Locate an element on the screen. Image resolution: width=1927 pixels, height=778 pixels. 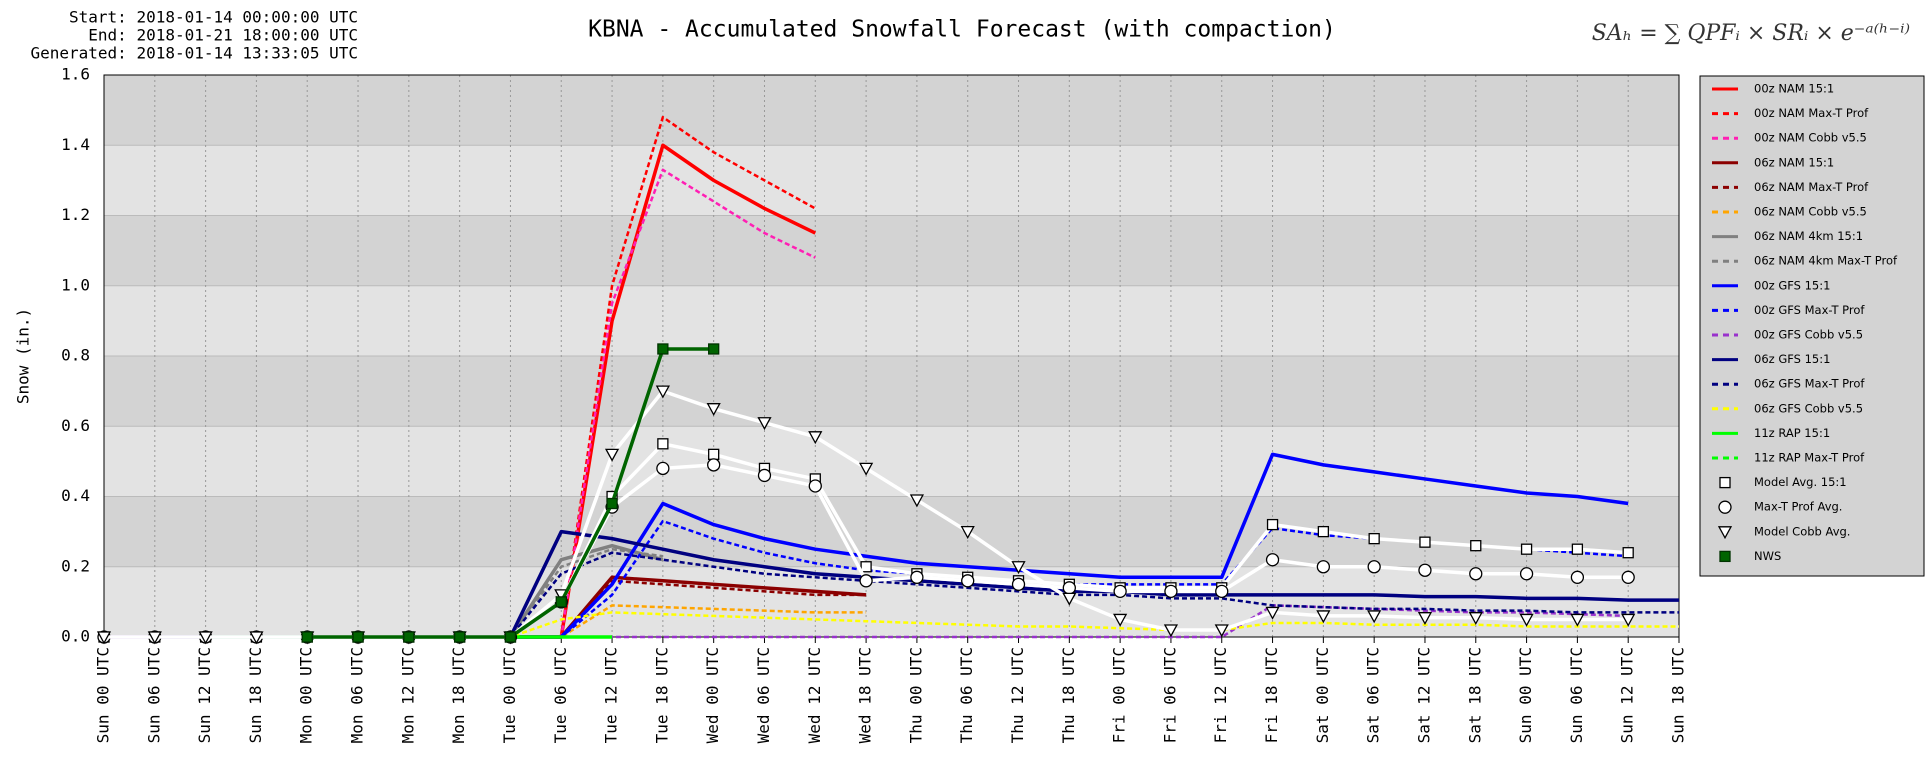
legend-label: NWS is located at coordinates (1767, 556).